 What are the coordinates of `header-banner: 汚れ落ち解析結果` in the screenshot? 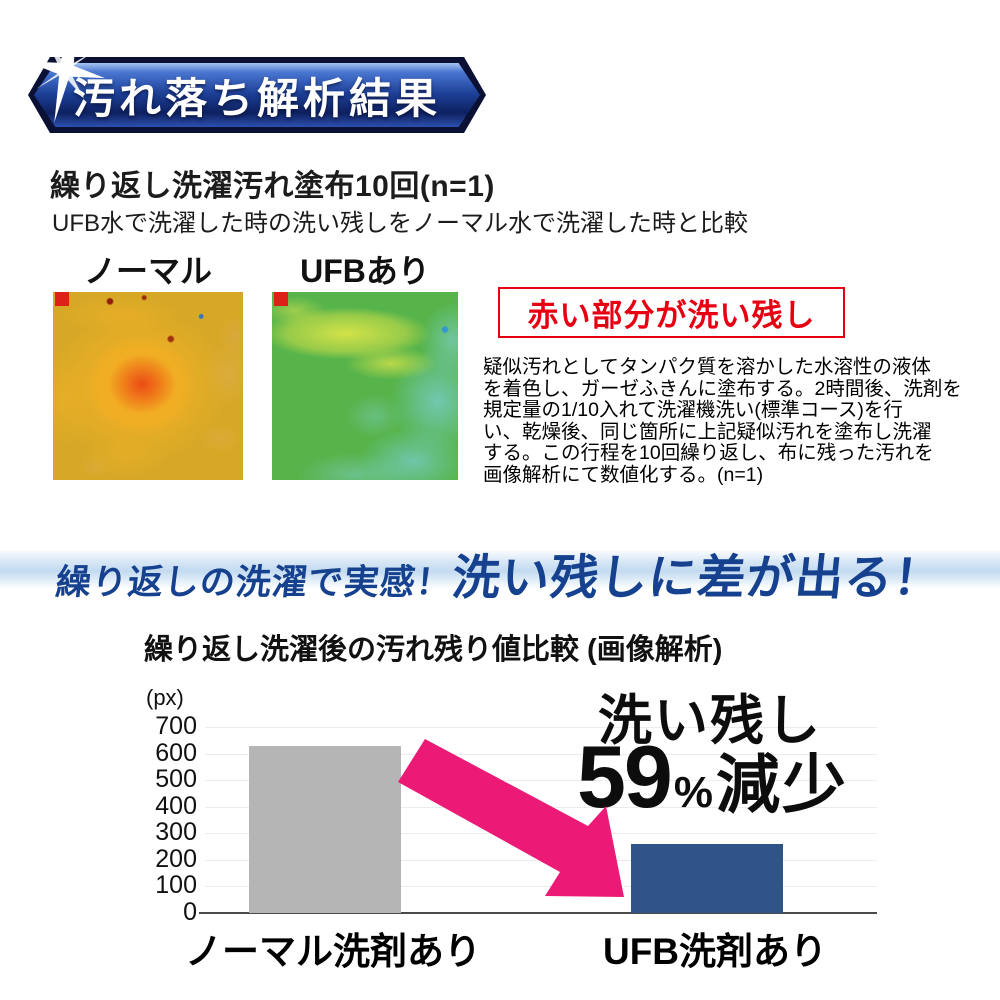 It's located at (257, 95).